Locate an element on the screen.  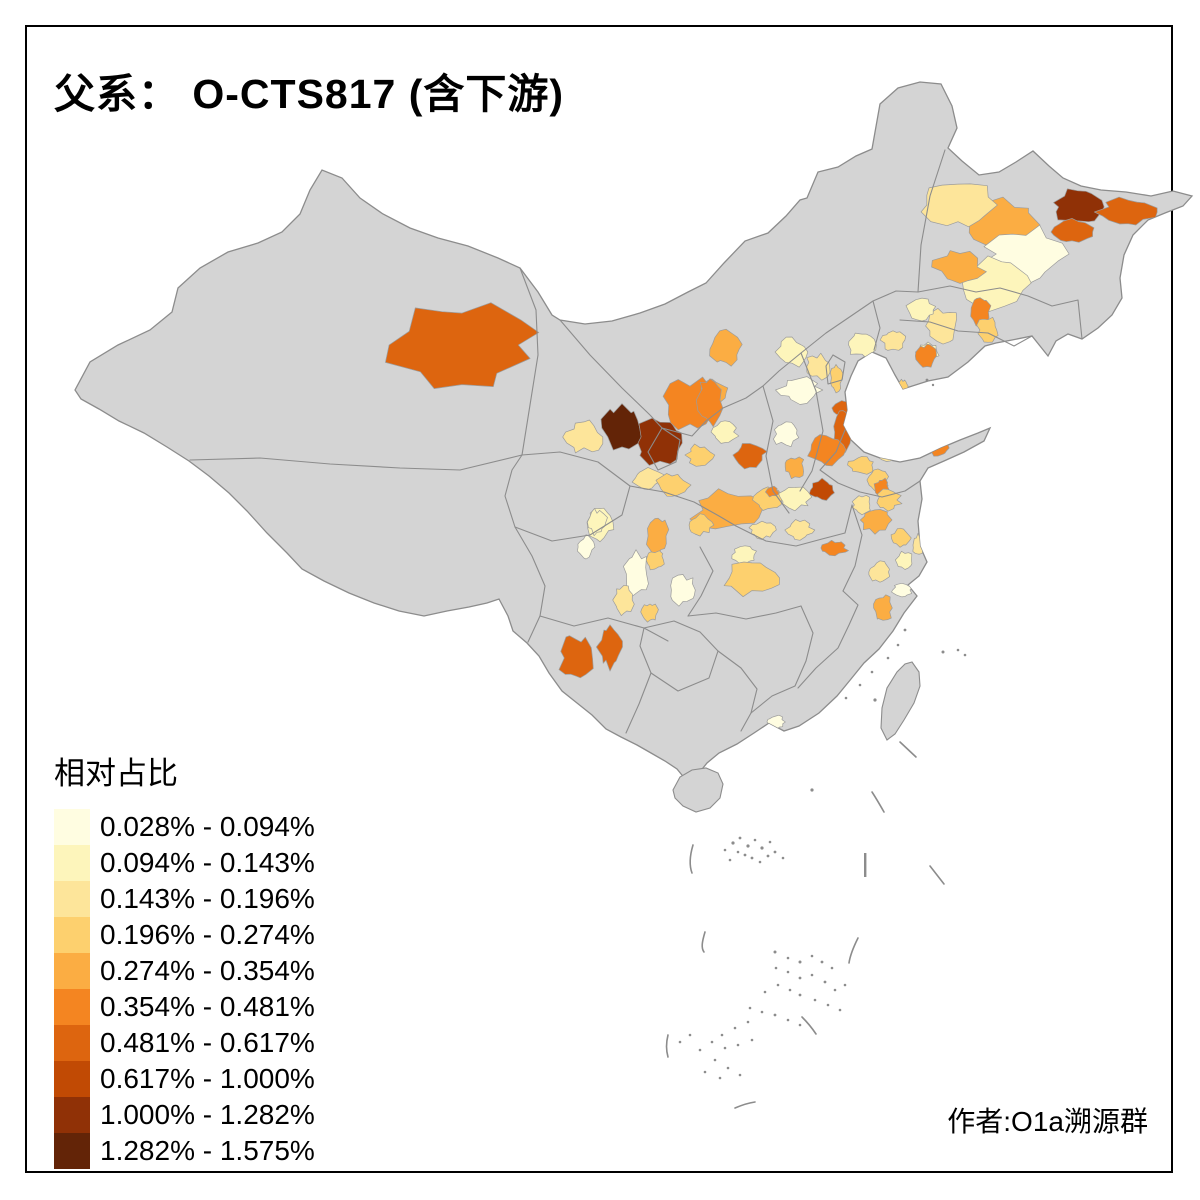
legend-label: 0.094% - 0.143% is located at coordinates (207, 862).